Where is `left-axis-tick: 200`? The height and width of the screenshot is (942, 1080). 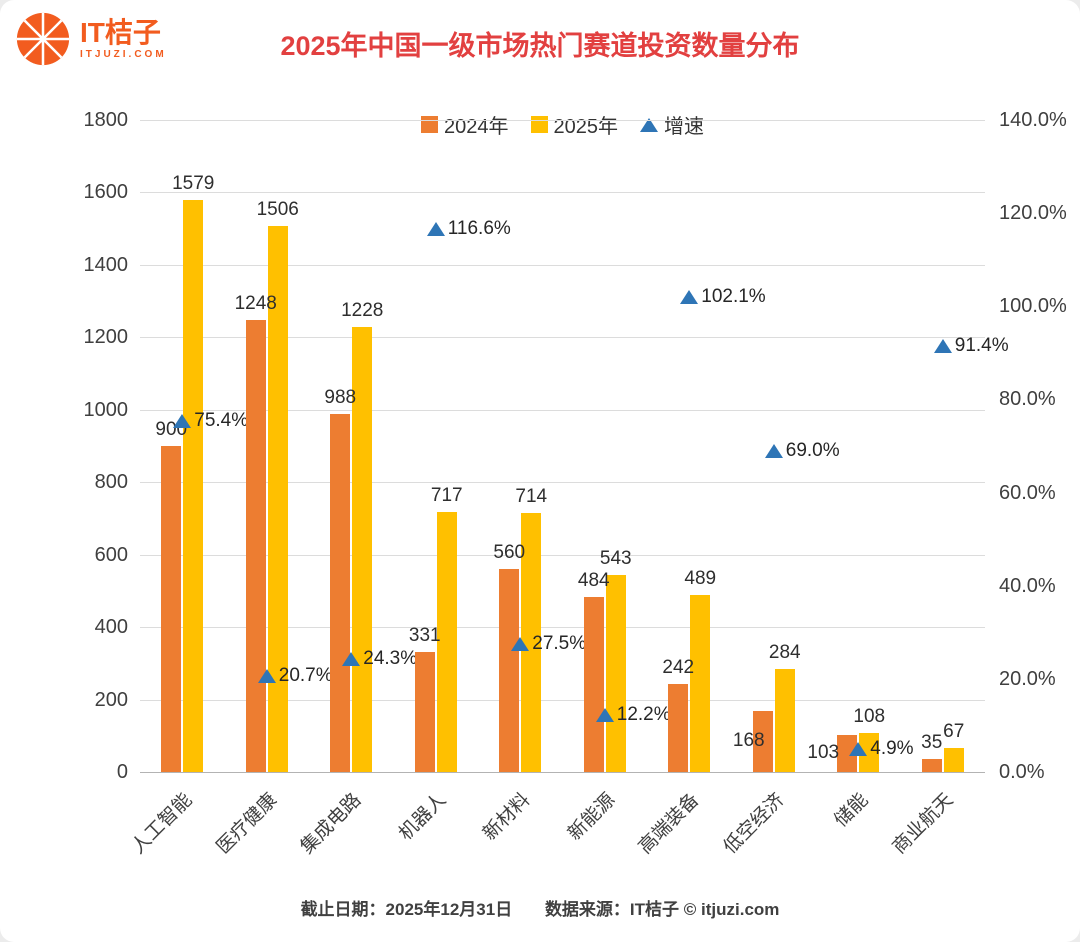 left-axis-tick: 200 is located at coordinates (111, 699).